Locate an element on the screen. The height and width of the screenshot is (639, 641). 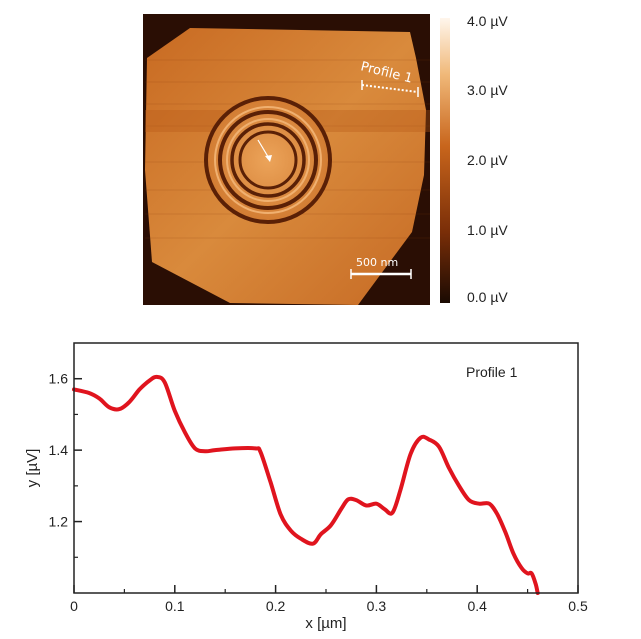
colorbar-tick: 1.0 µV is located at coordinates (487, 230).